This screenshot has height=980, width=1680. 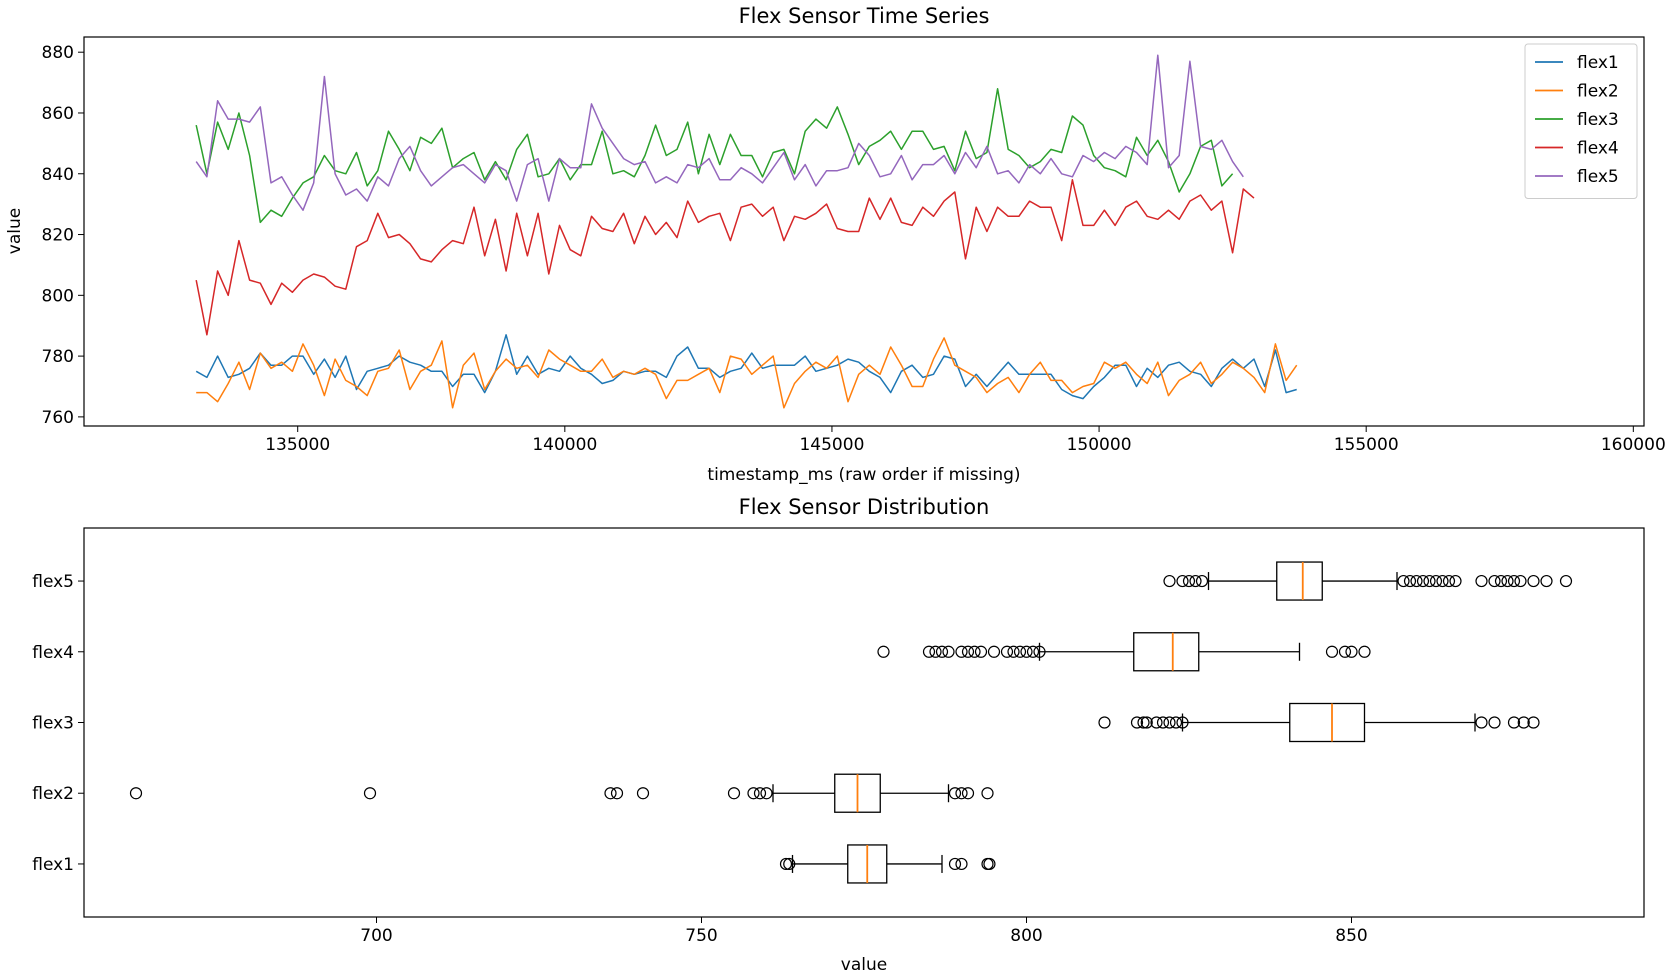 What do you see at coordinates (1598, 120) in the screenshot?
I see `legend-label-flex3: flex3` at bounding box center [1598, 120].